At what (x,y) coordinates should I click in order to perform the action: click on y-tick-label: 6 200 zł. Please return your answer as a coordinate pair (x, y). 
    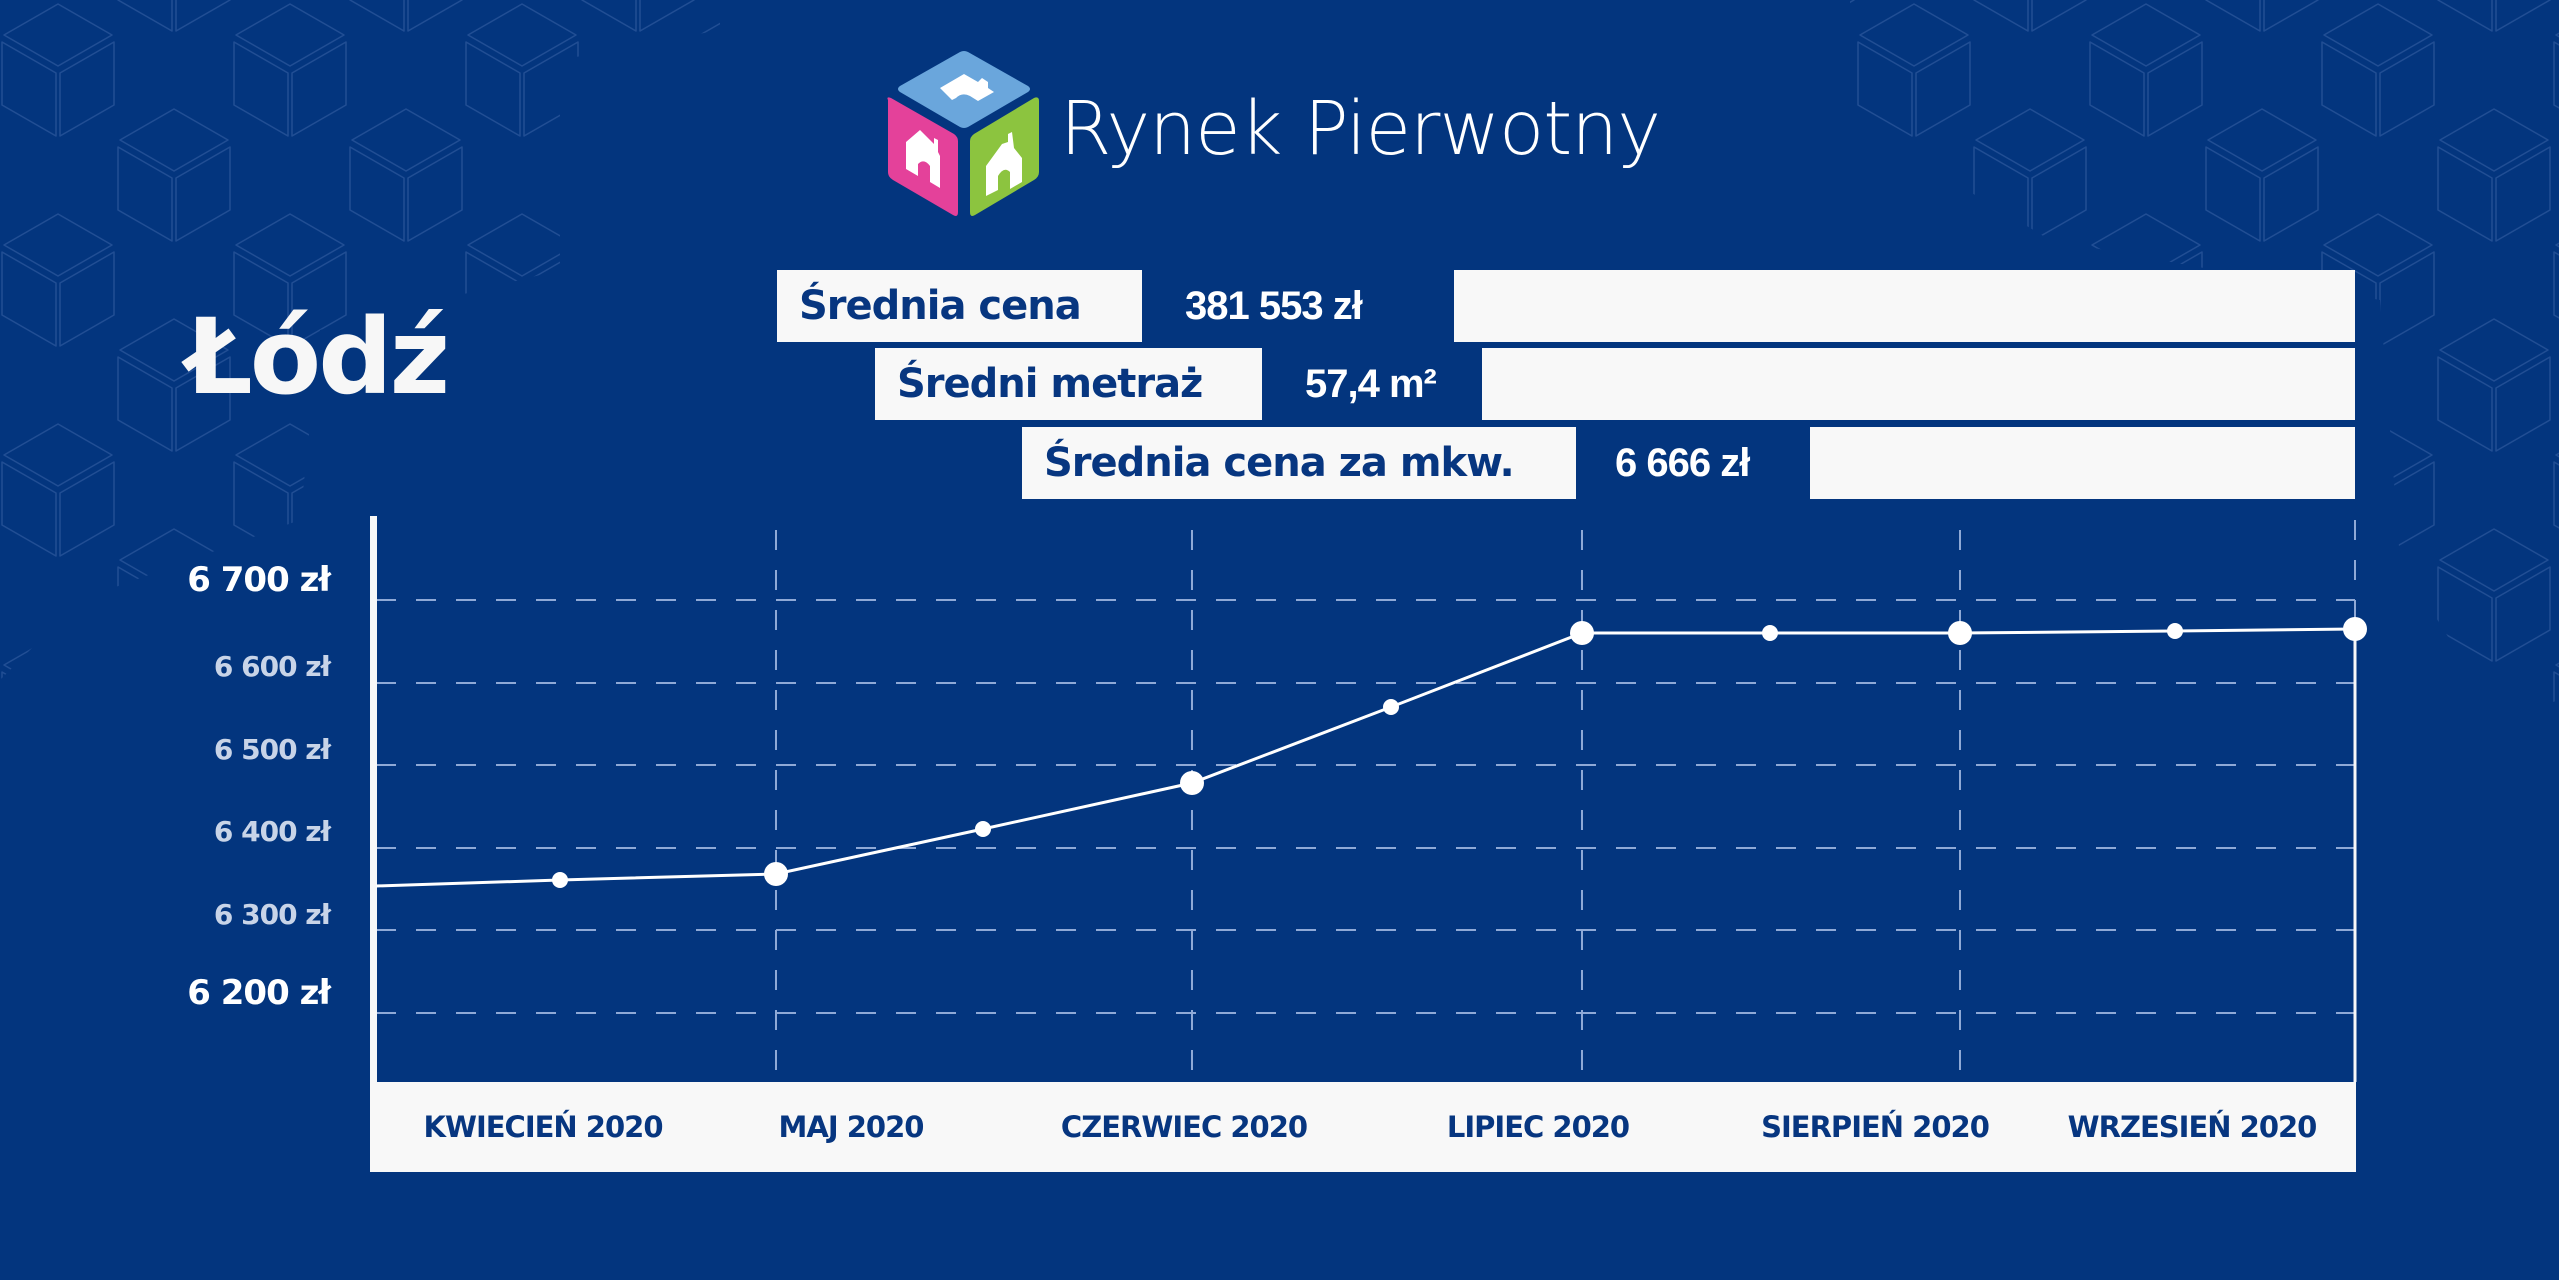
    Looking at the image, I should click on (259, 993).